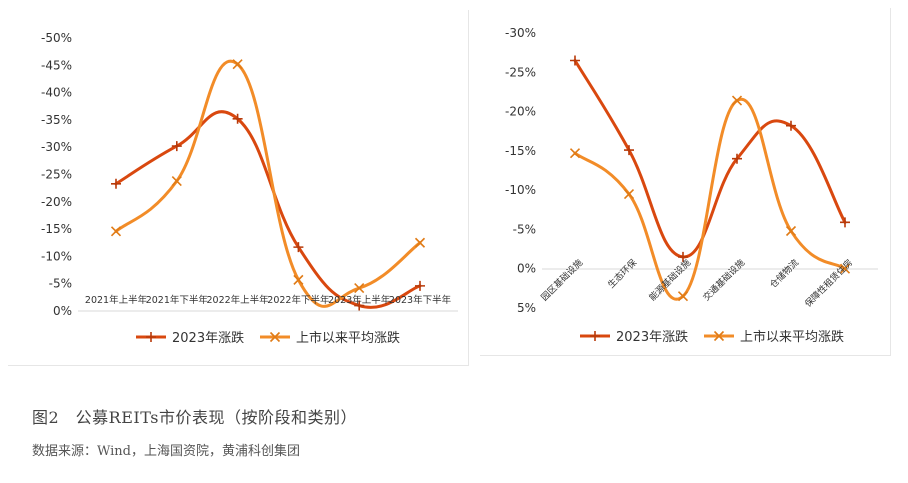 The width and height of the screenshot is (908, 483). What do you see at coordinates (420, 300) in the screenshot?
I see `x-tick-label: 2023年下半年` at bounding box center [420, 300].